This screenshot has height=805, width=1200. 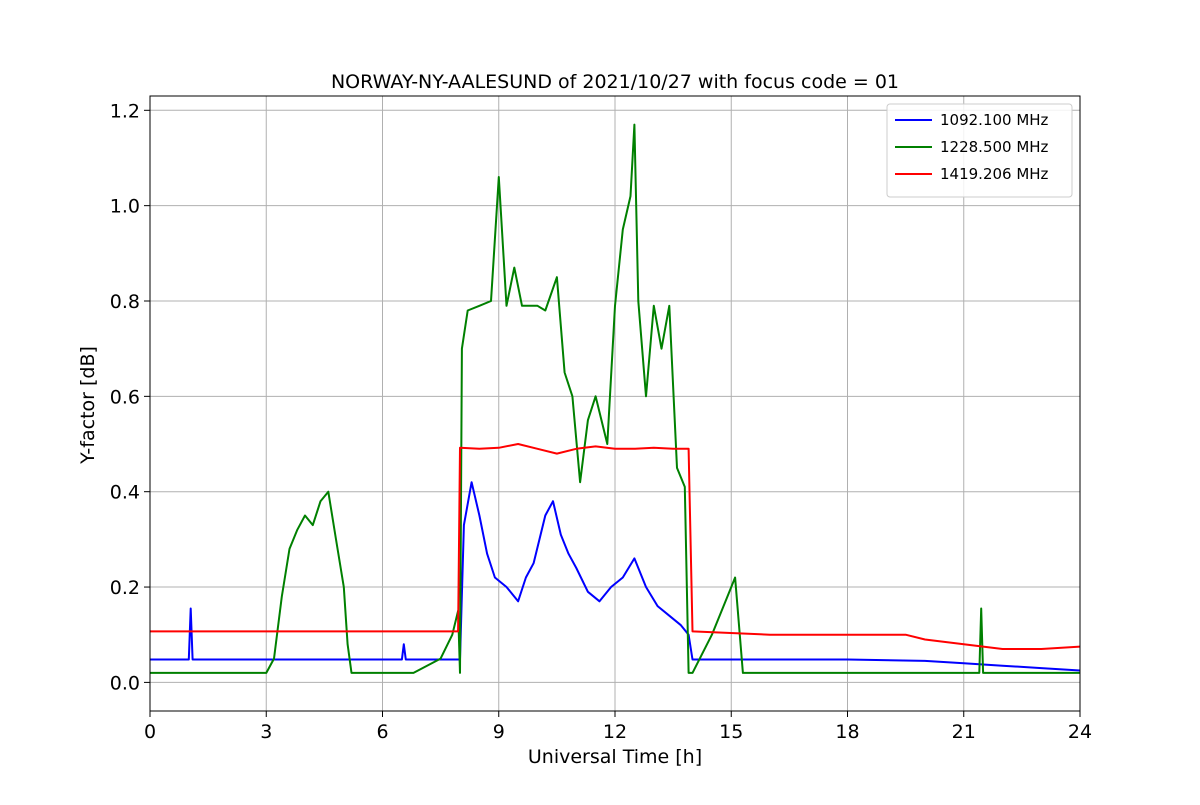 I want to click on y-tick-label: 0.4, so click(x=125, y=493).